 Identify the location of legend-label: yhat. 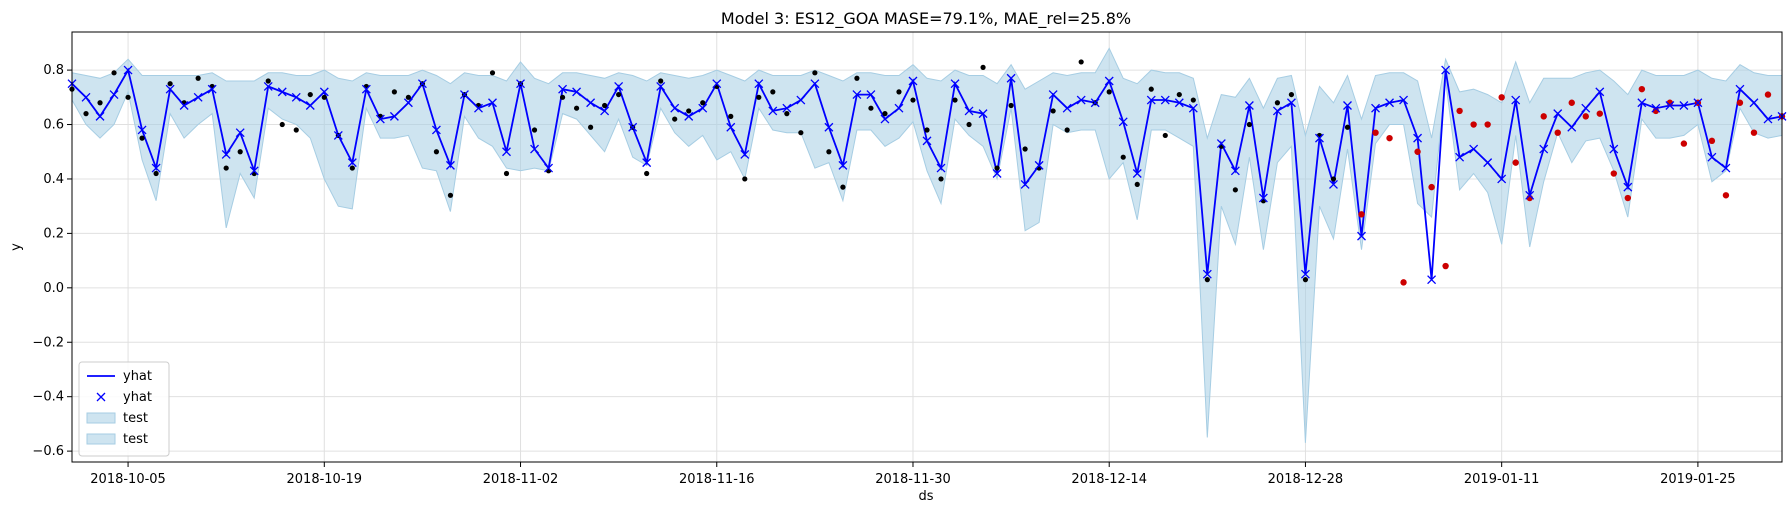
(137, 397).